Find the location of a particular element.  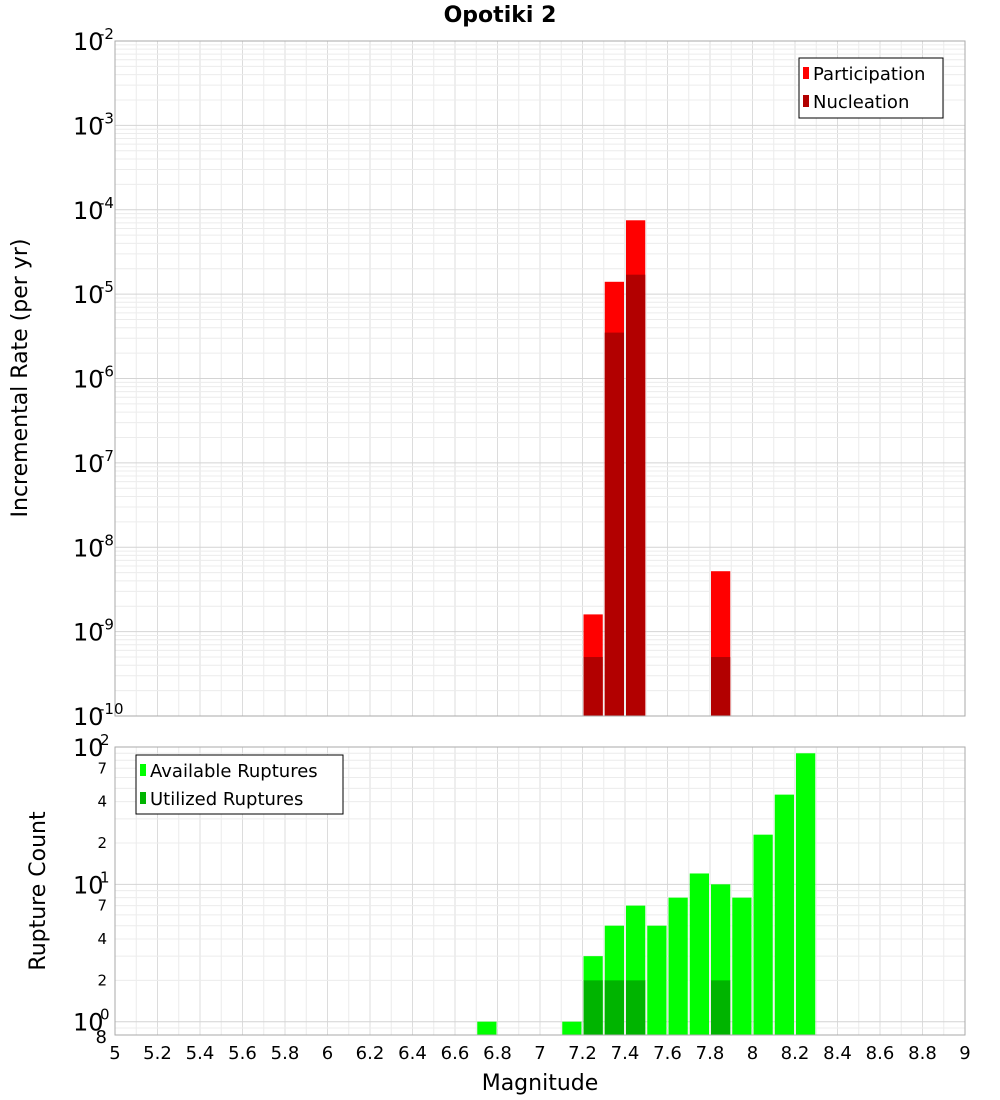

top-y-axis-label: Incremental Rate (per yr) is located at coordinates (20, 378).